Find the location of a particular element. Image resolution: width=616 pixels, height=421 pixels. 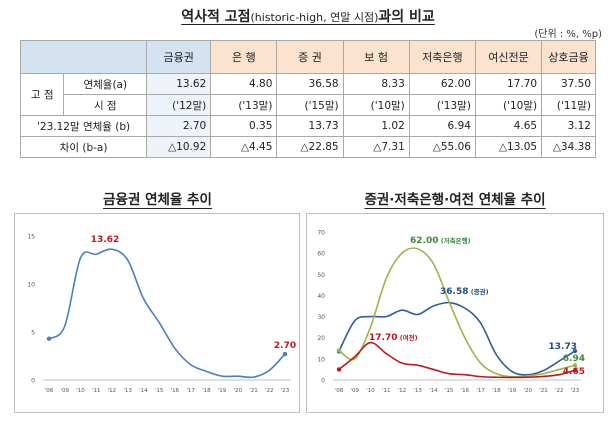

x-tick-label: '23 is located at coordinates (575, 391).